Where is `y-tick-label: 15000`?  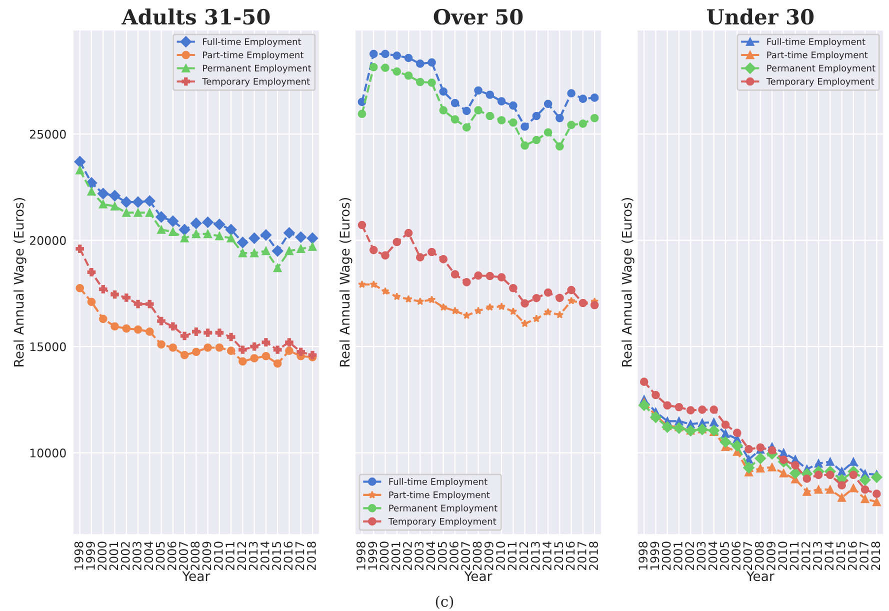
y-tick-label: 15000 is located at coordinates (48, 347).